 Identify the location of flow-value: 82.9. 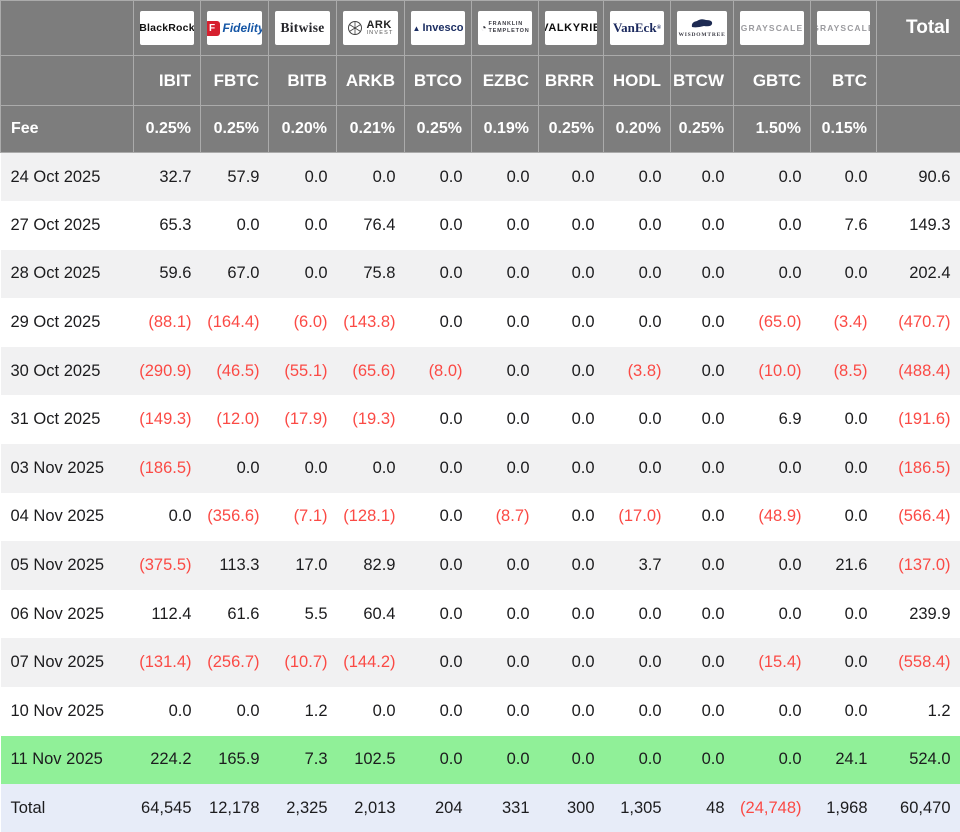
(370, 565).